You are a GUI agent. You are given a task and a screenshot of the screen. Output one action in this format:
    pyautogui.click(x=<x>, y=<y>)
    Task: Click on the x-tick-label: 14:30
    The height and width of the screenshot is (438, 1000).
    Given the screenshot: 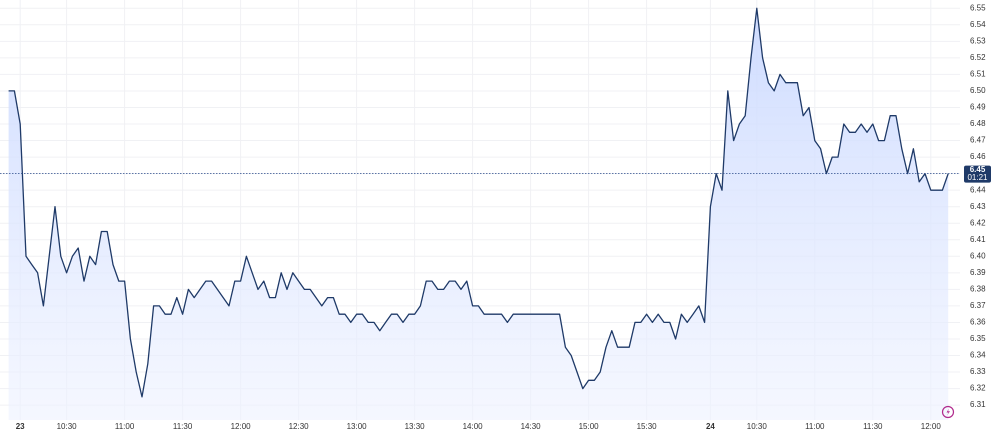 What is the action you would take?
    pyautogui.click(x=531, y=426)
    